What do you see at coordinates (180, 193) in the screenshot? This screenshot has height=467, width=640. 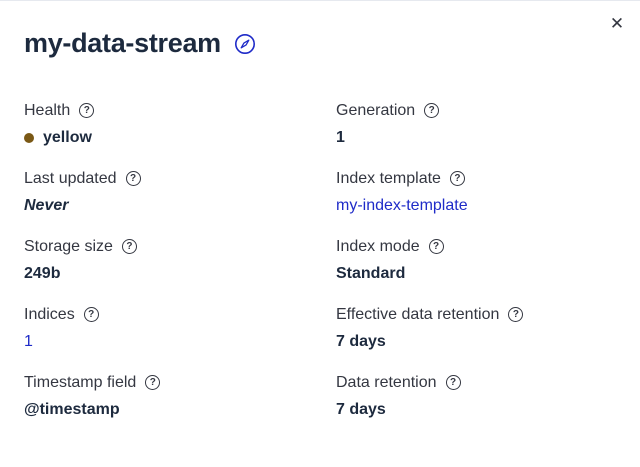 I see `field-last-updated: Last updated ? Never` at bounding box center [180, 193].